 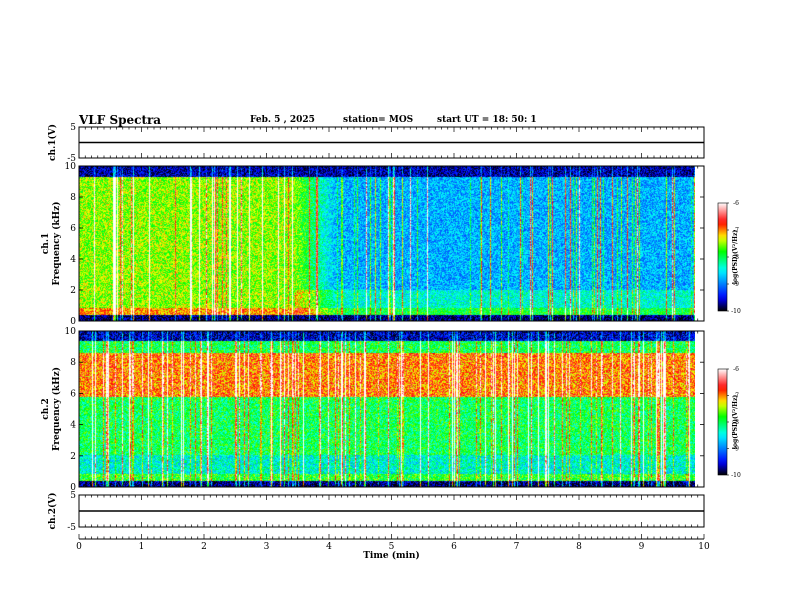 What do you see at coordinates (282, 120) in the screenshot?
I see `date-label: Feb. 5 , 2025` at bounding box center [282, 120].